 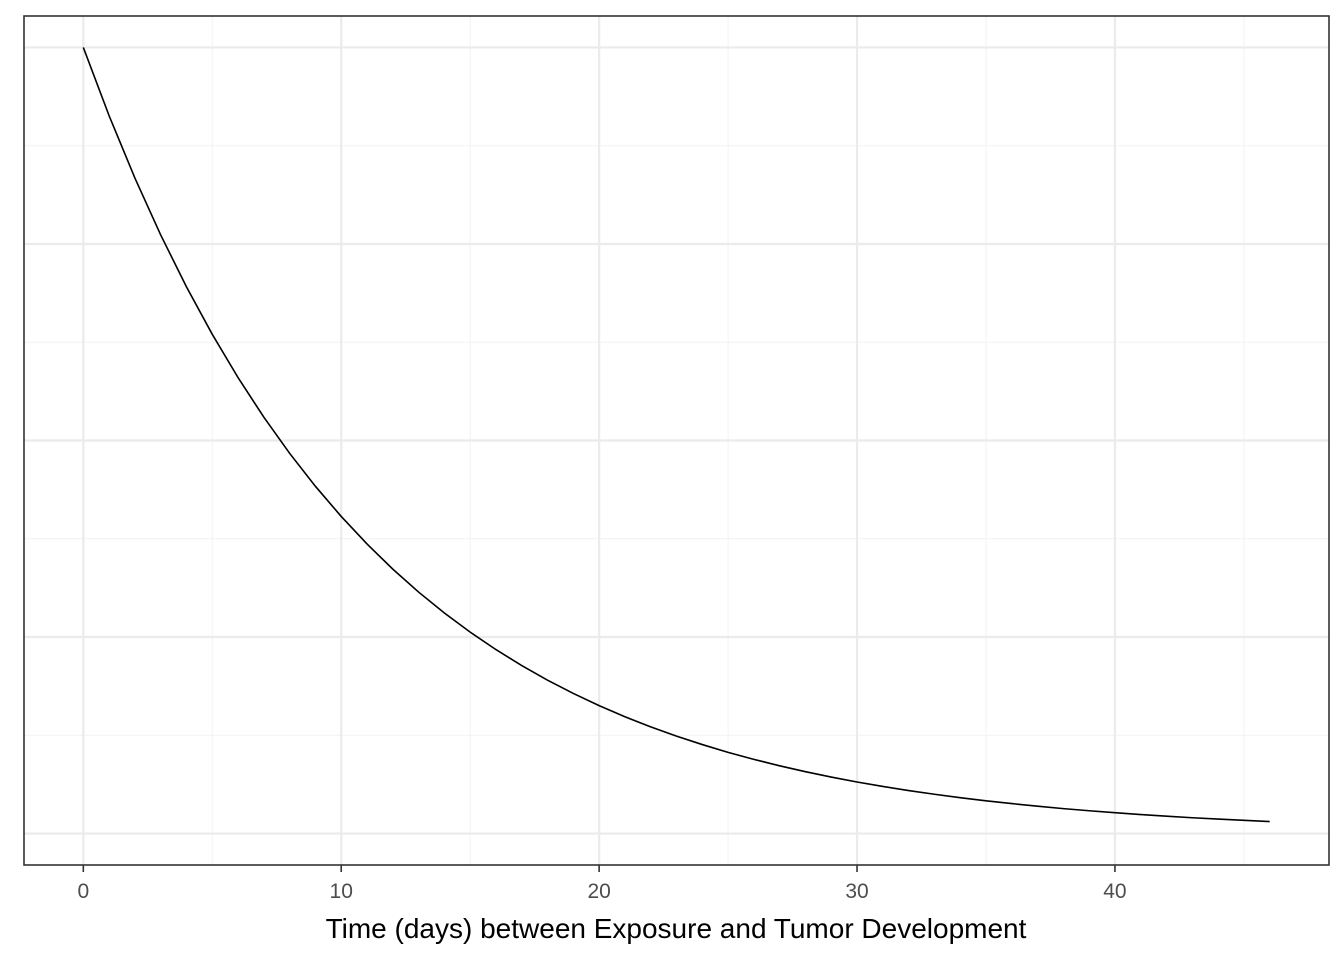 I want to click on x-tick-label: 20, so click(x=598, y=891).